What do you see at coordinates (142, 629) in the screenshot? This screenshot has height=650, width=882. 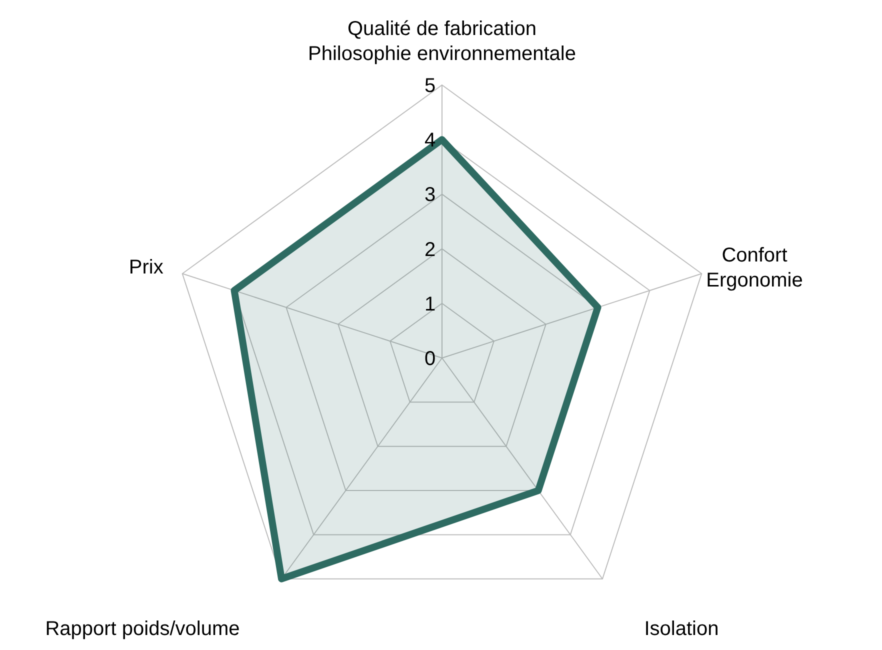 I see `spoke-label: Rapport poids/volume` at bounding box center [142, 629].